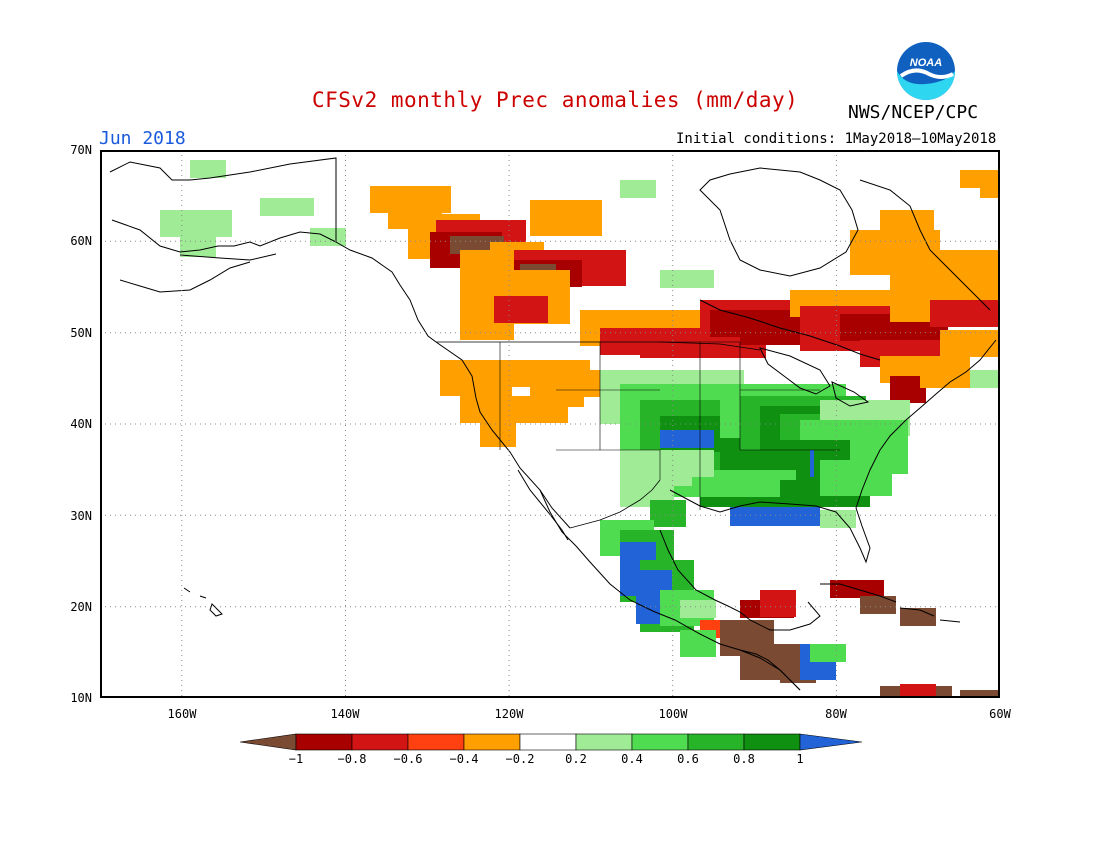  I want to click on colorbar-tick-label: 0.6, so click(688, 759).